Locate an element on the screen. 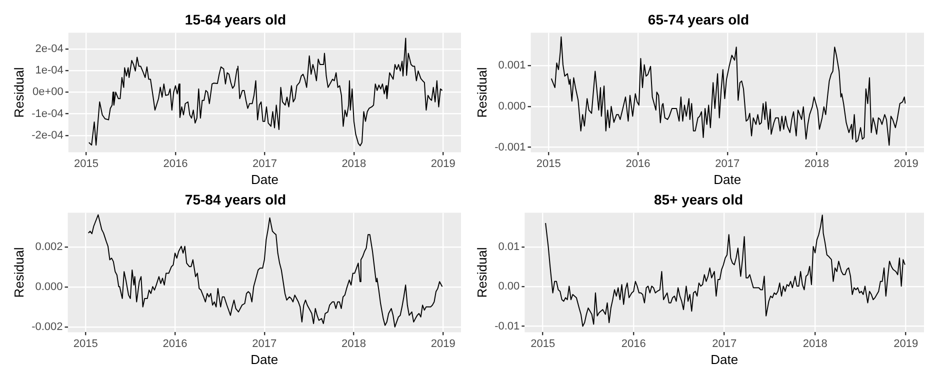 The height and width of the screenshot is (377, 943). y-tick-label: 0.00 is located at coordinates (509, 286).